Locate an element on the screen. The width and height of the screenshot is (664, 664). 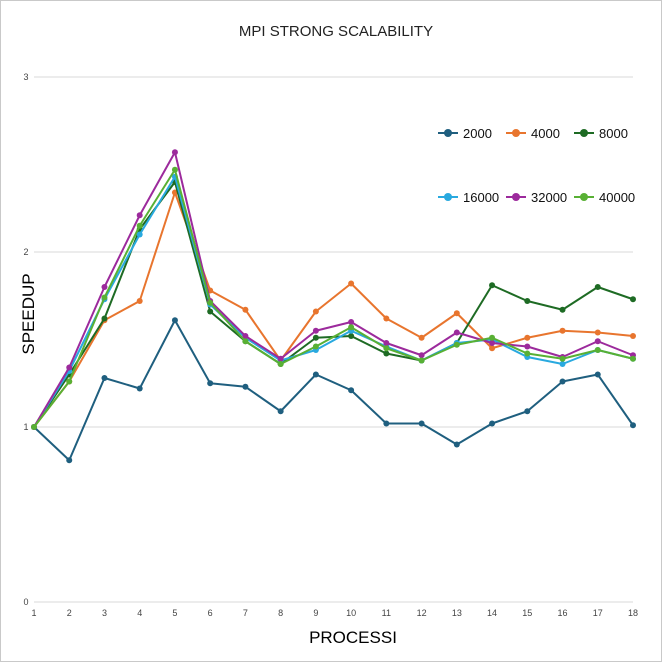
y-tick-label: 3 is located at coordinates (25, 77).